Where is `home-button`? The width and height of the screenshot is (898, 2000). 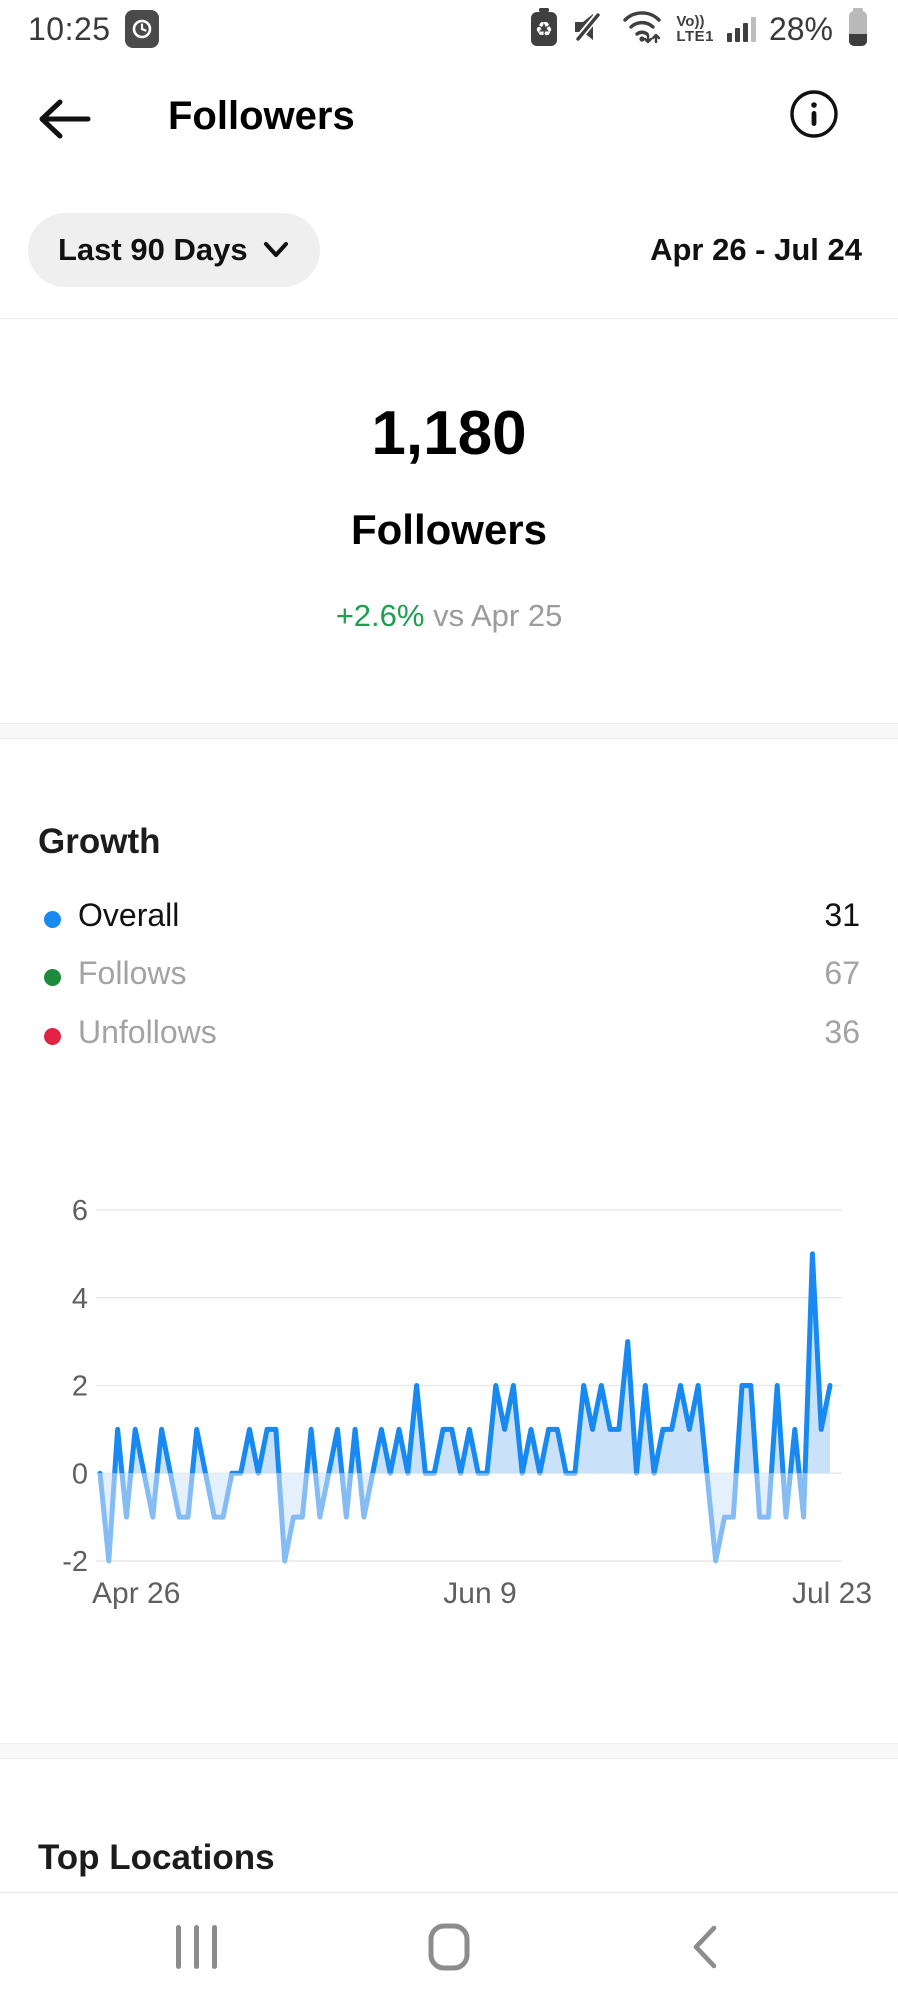
home-button is located at coordinates (449, 1946).